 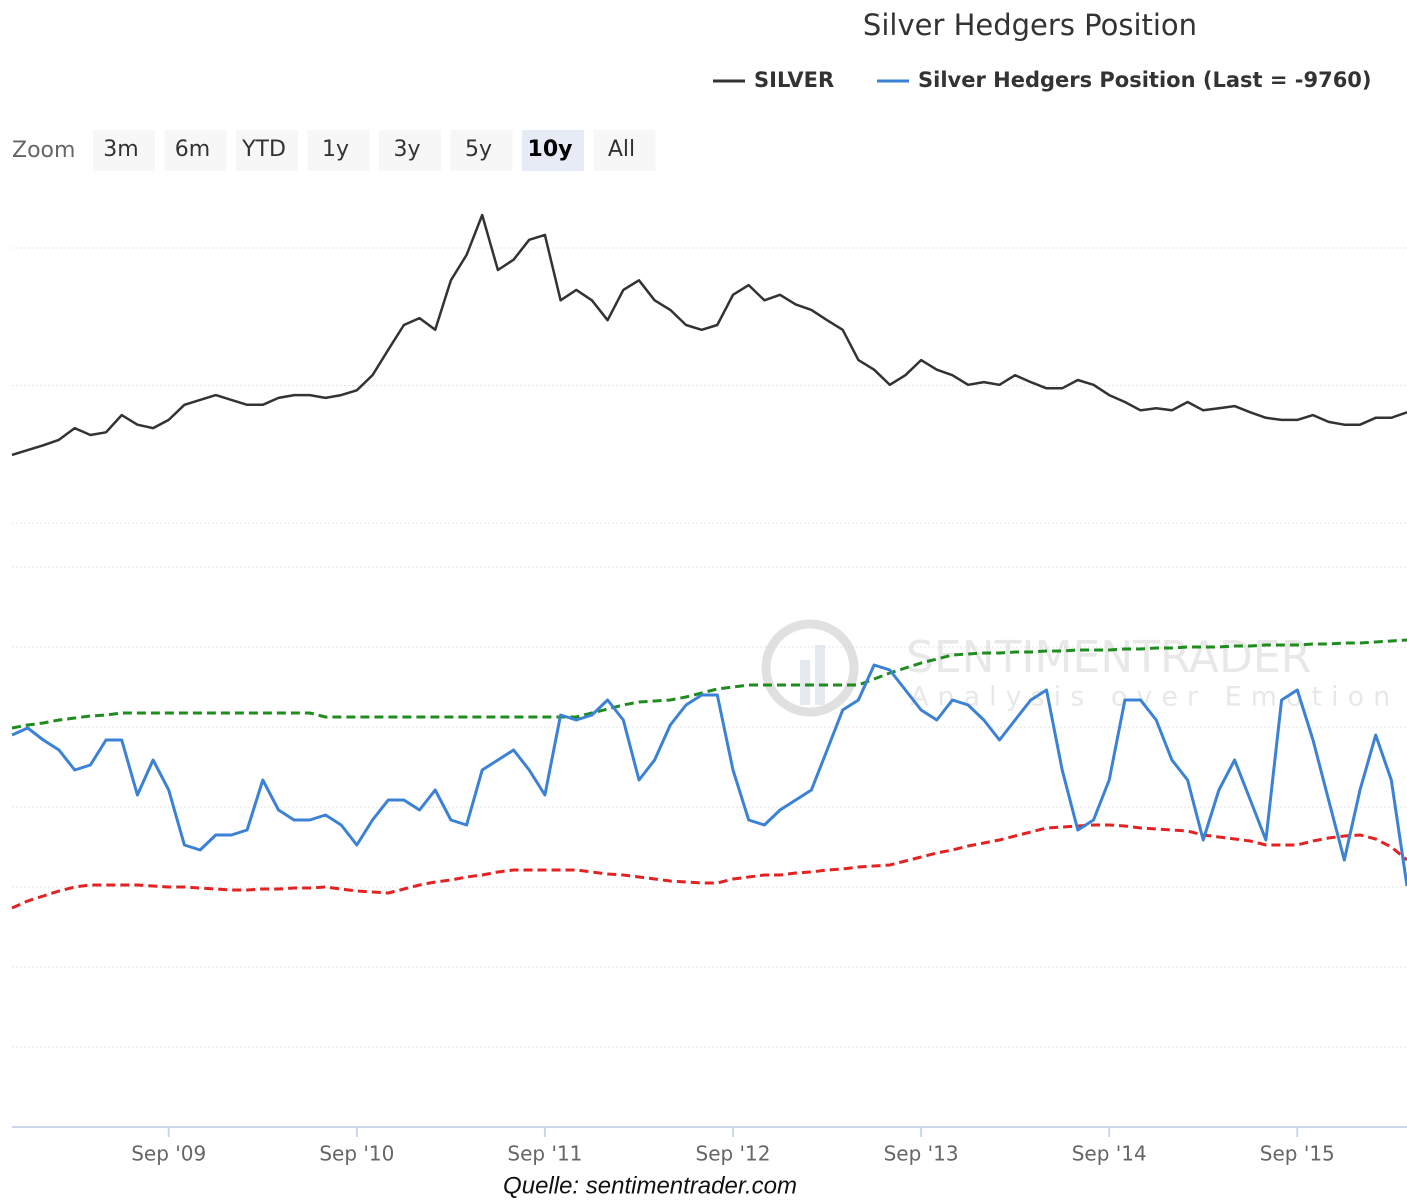 I want to click on x-tick-label: Sep '13, so click(x=921, y=1154).